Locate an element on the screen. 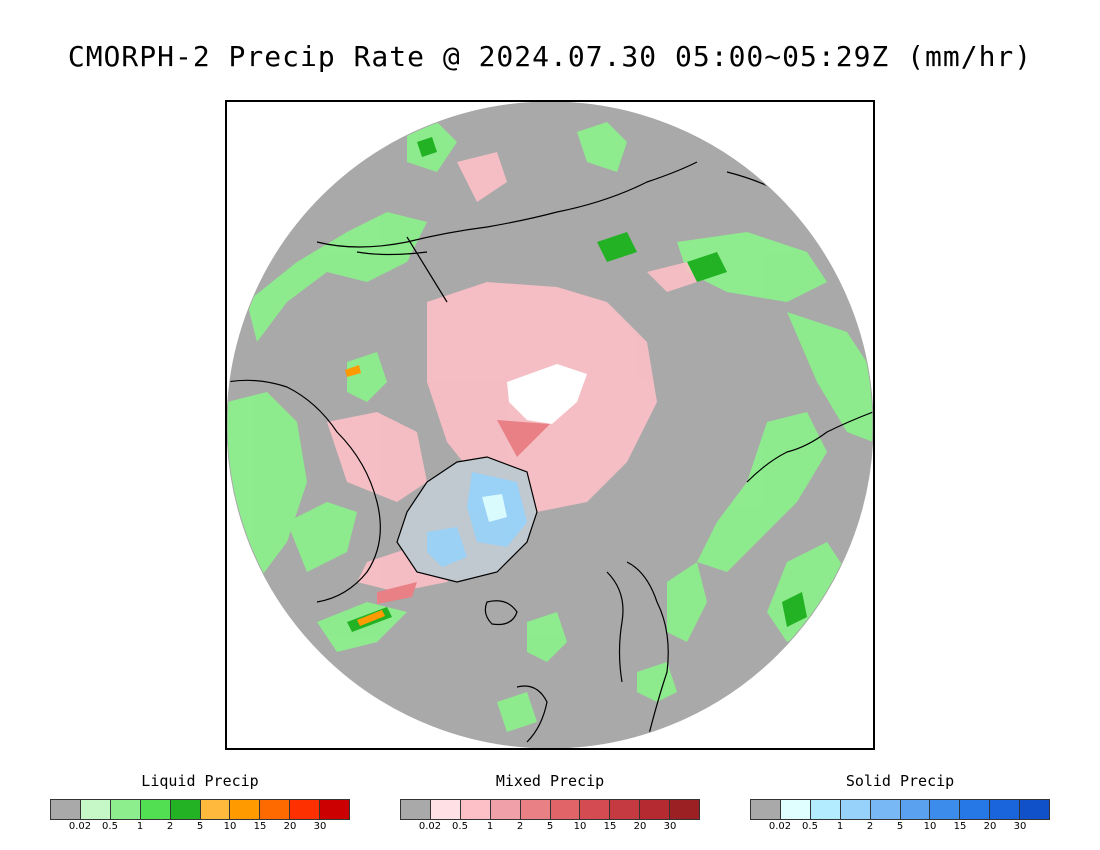  legend-title: Solid Precip is located at coordinates (900, 781).